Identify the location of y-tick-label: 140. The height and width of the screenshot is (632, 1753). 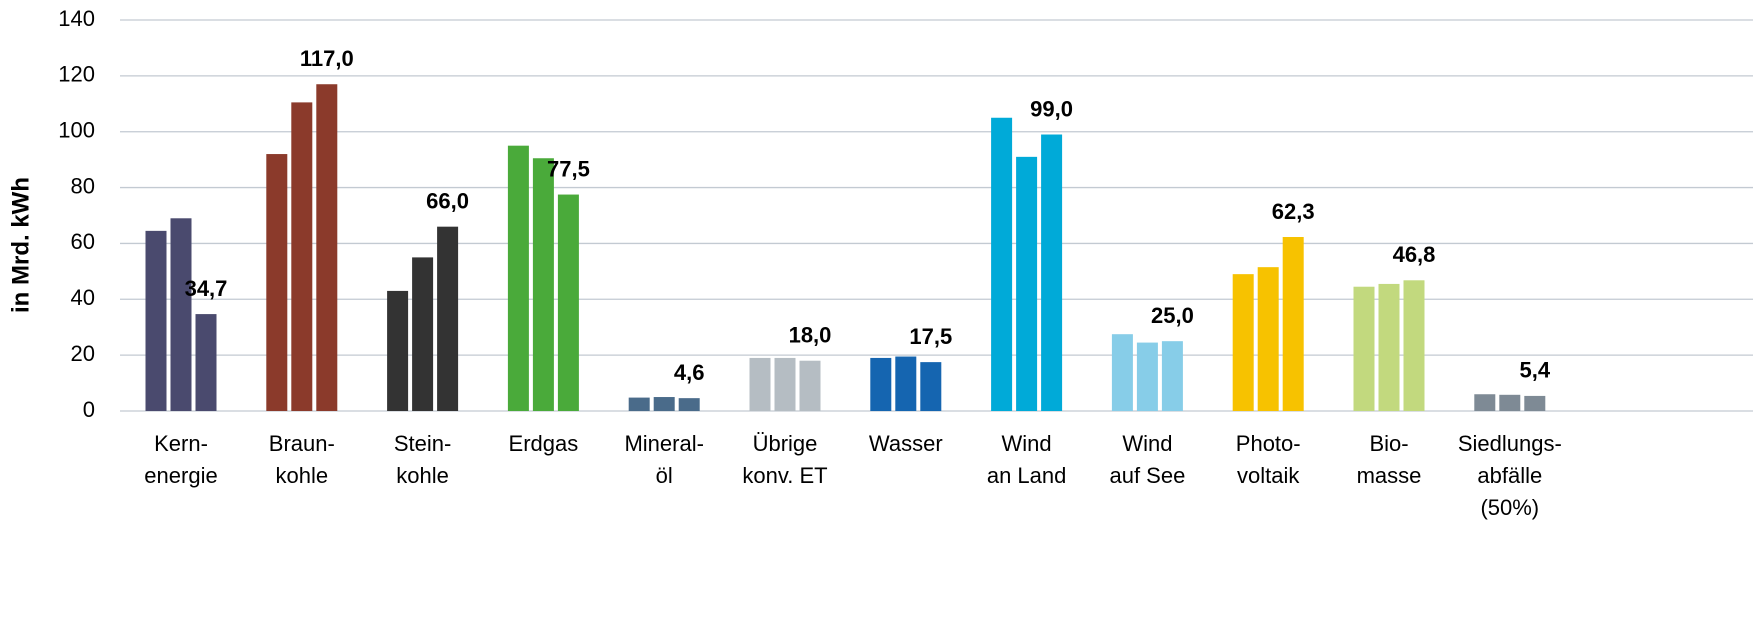
(76, 18).